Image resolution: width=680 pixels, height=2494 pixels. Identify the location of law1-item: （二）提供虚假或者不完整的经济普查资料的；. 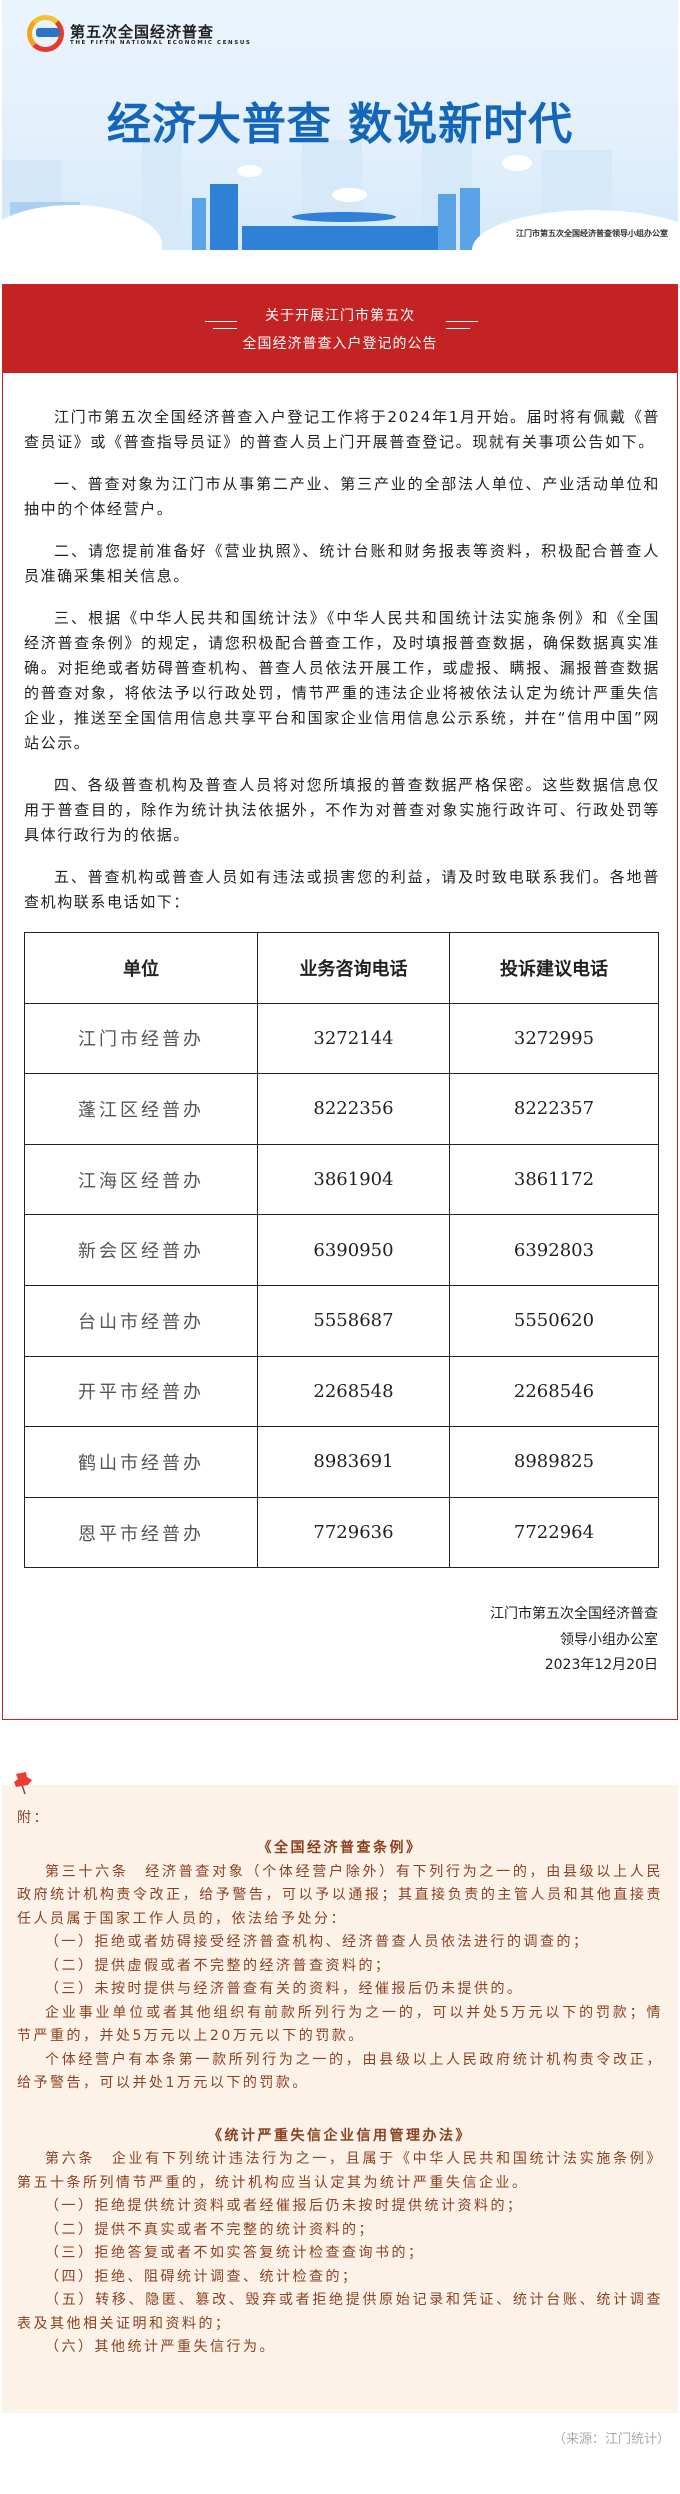
(218, 1965).